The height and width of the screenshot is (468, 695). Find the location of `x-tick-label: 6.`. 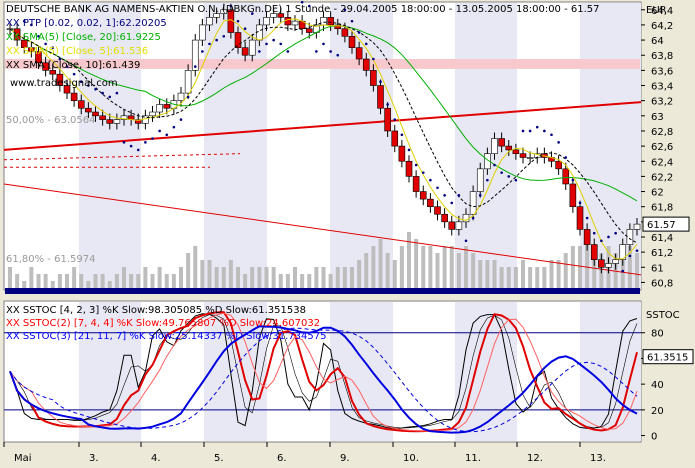

x-tick-label: 6. is located at coordinates (282, 458).